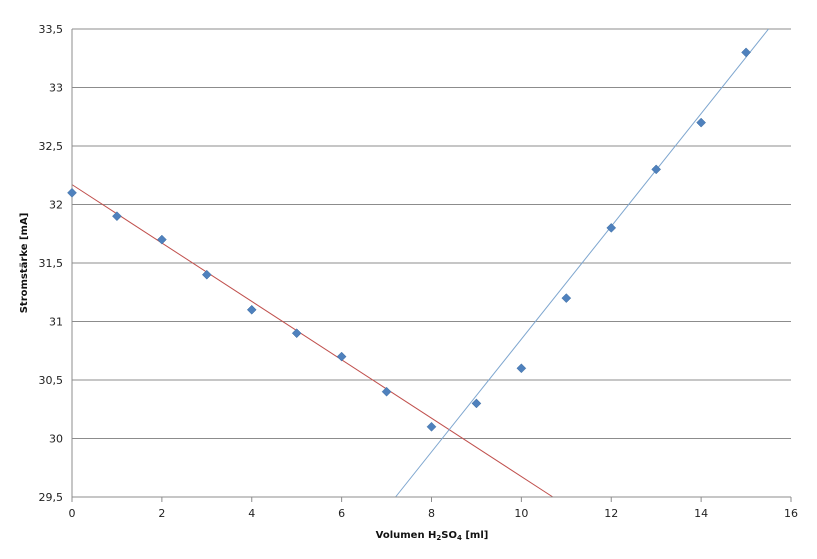 The image size is (817, 559). What do you see at coordinates (475, 535) in the screenshot?
I see `x-axis-title-part: [ml]` at bounding box center [475, 535].